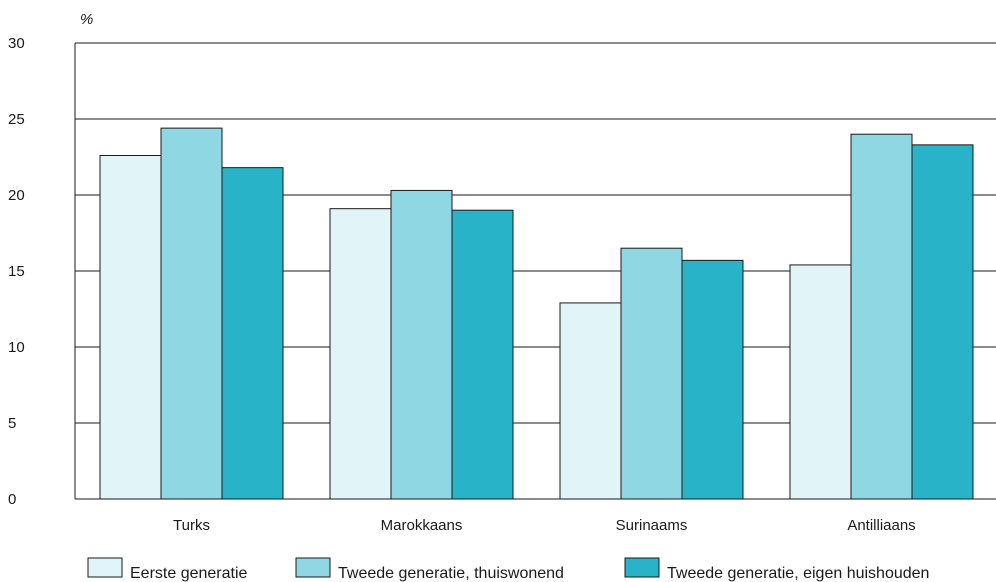 This screenshot has width=996, height=582. I want to click on x-tick-label: Surinaams, so click(652, 525).